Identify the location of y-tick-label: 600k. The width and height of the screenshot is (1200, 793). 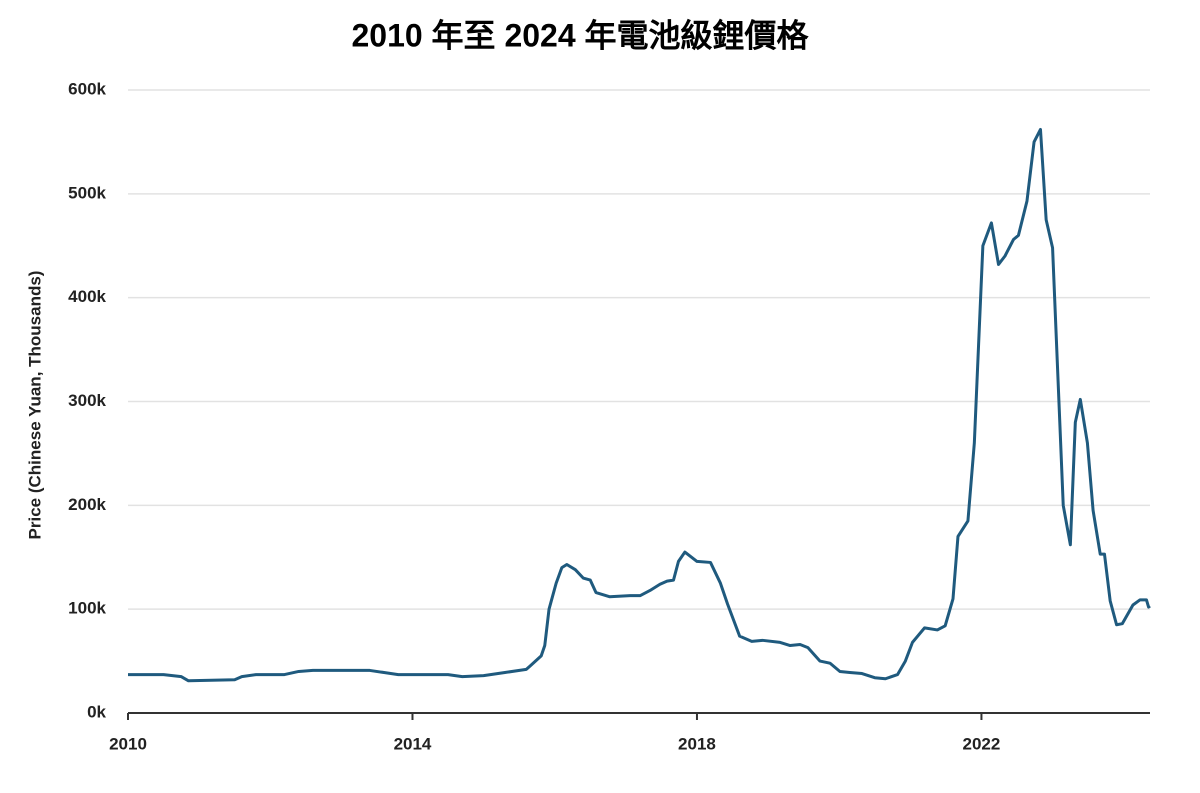
(87, 88).